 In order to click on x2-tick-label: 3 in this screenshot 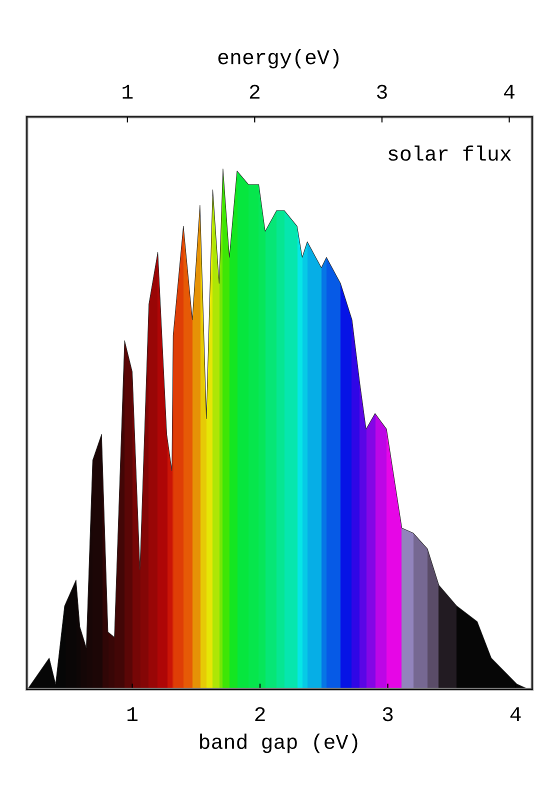, I will do `click(382, 91)`.